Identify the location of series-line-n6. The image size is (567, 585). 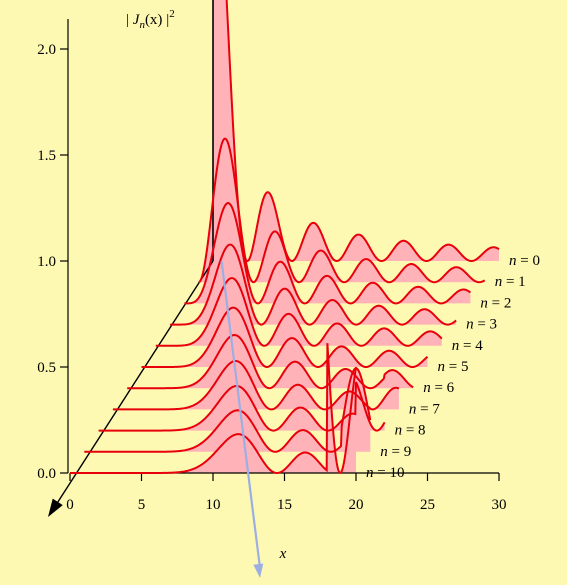
(270, 362).